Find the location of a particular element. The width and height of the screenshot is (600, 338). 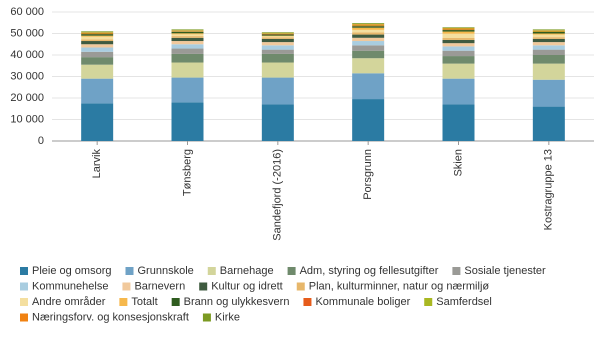

legend-label: Næringsforv. og konsesjonskraft is located at coordinates (110, 317).